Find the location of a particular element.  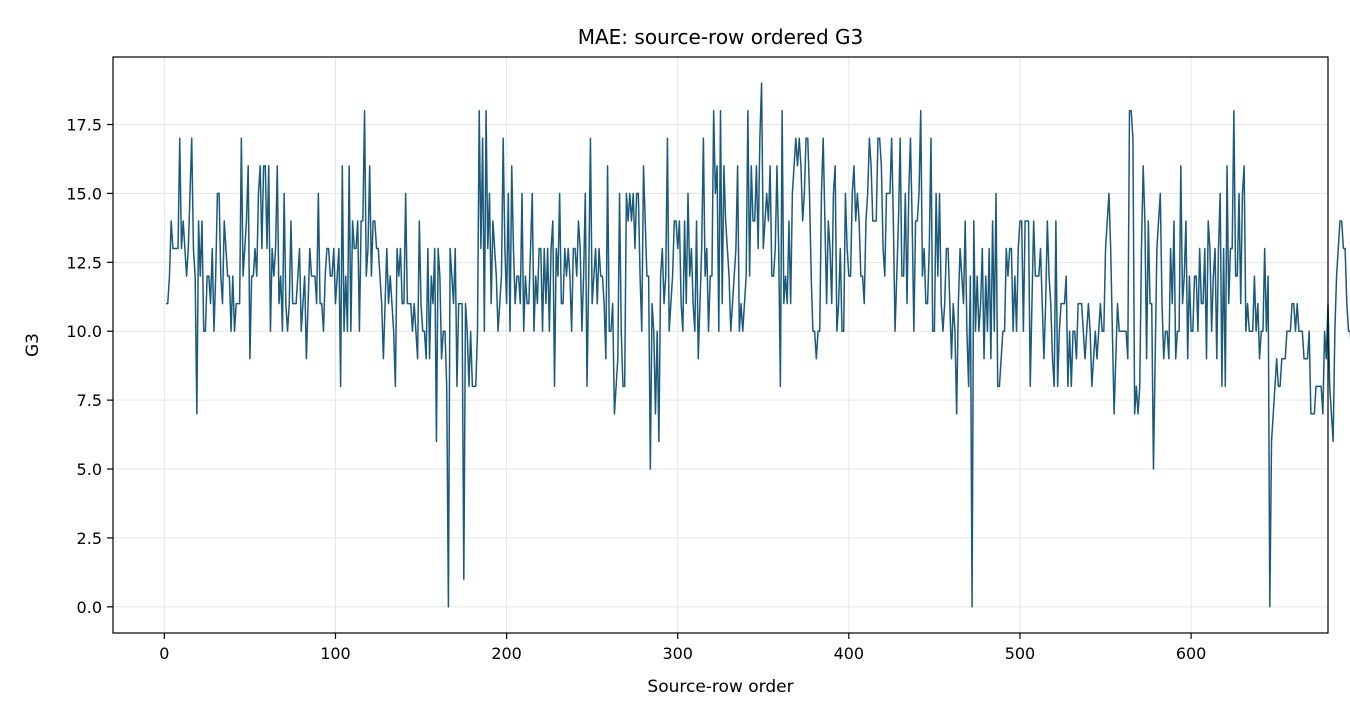

x-tick-label: 100 is located at coordinates (335, 653).